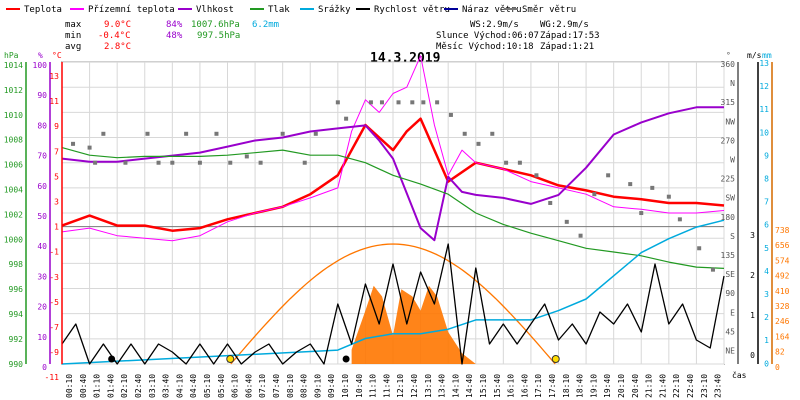 The height and width of the screenshot is (400, 800). I want to click on pressure-tick-label: 1006, so click(13, 165).